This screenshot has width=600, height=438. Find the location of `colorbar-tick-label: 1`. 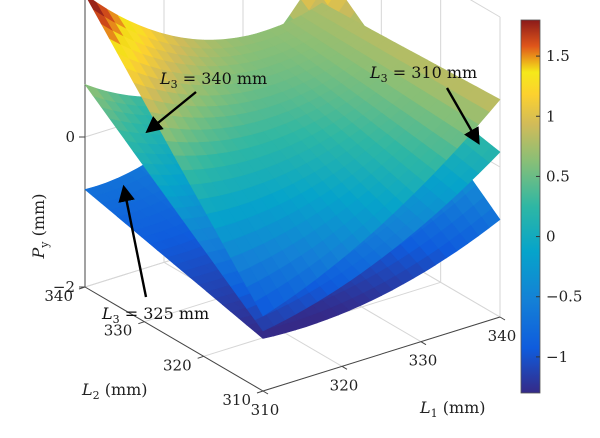

colorbar-tick-label: 1 is located at coordinates (551, 116).